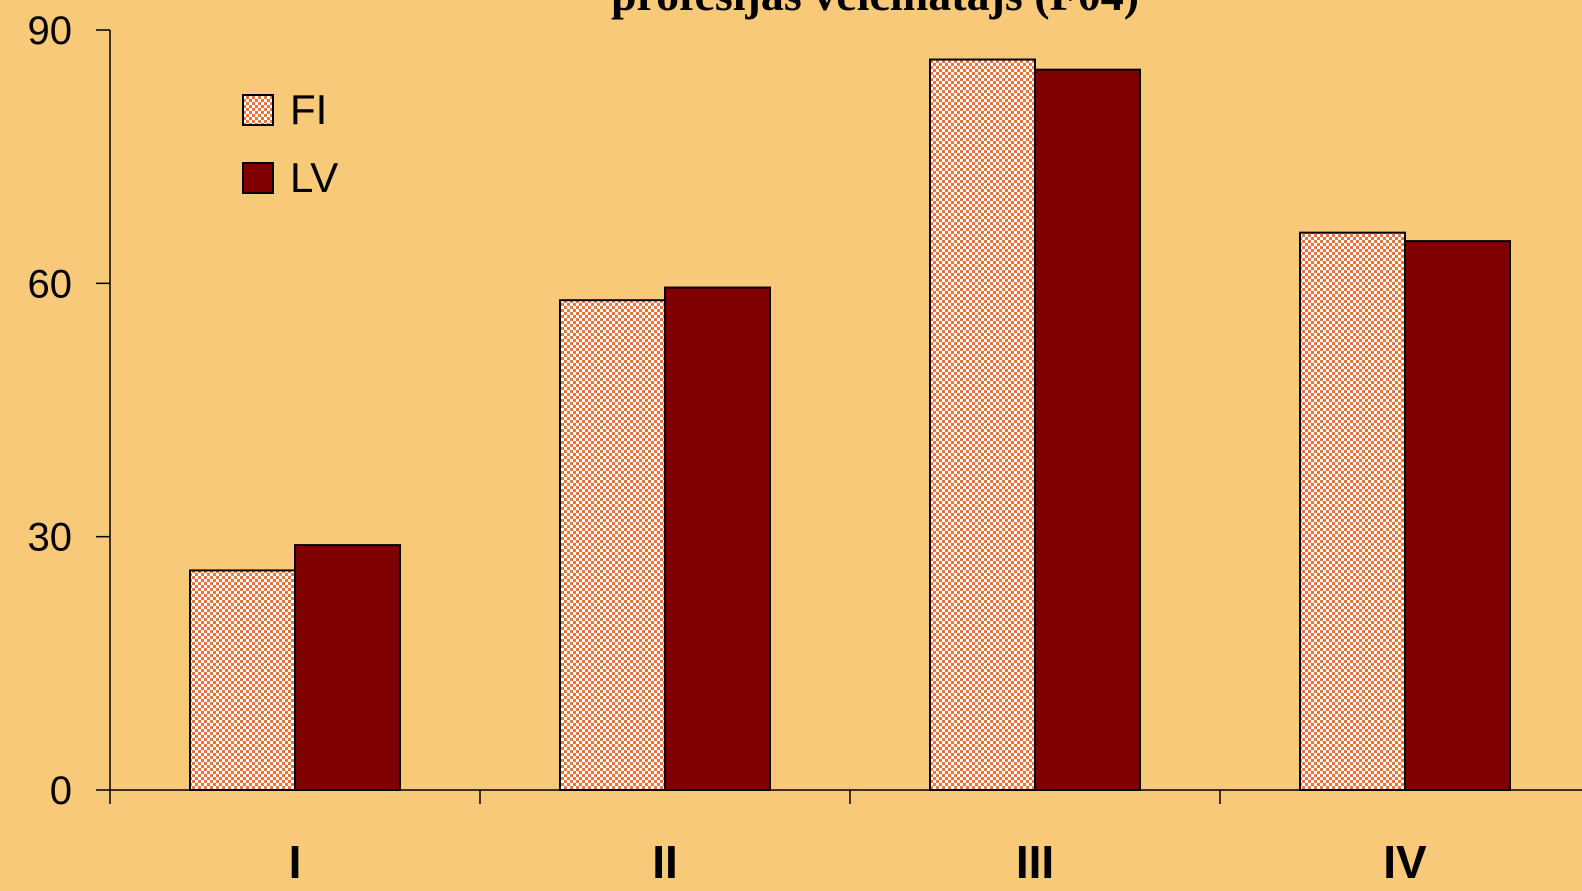  I want to click on legend-label: LV, so click(314, 177).